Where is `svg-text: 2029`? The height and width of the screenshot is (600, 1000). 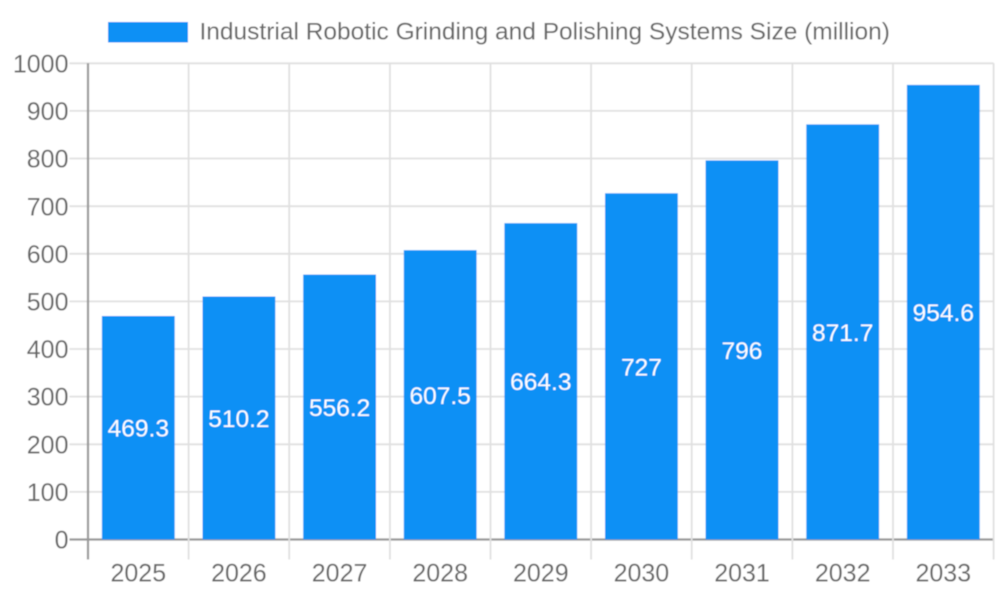 svg-text: 2029 is located at coordinates (541, 573).